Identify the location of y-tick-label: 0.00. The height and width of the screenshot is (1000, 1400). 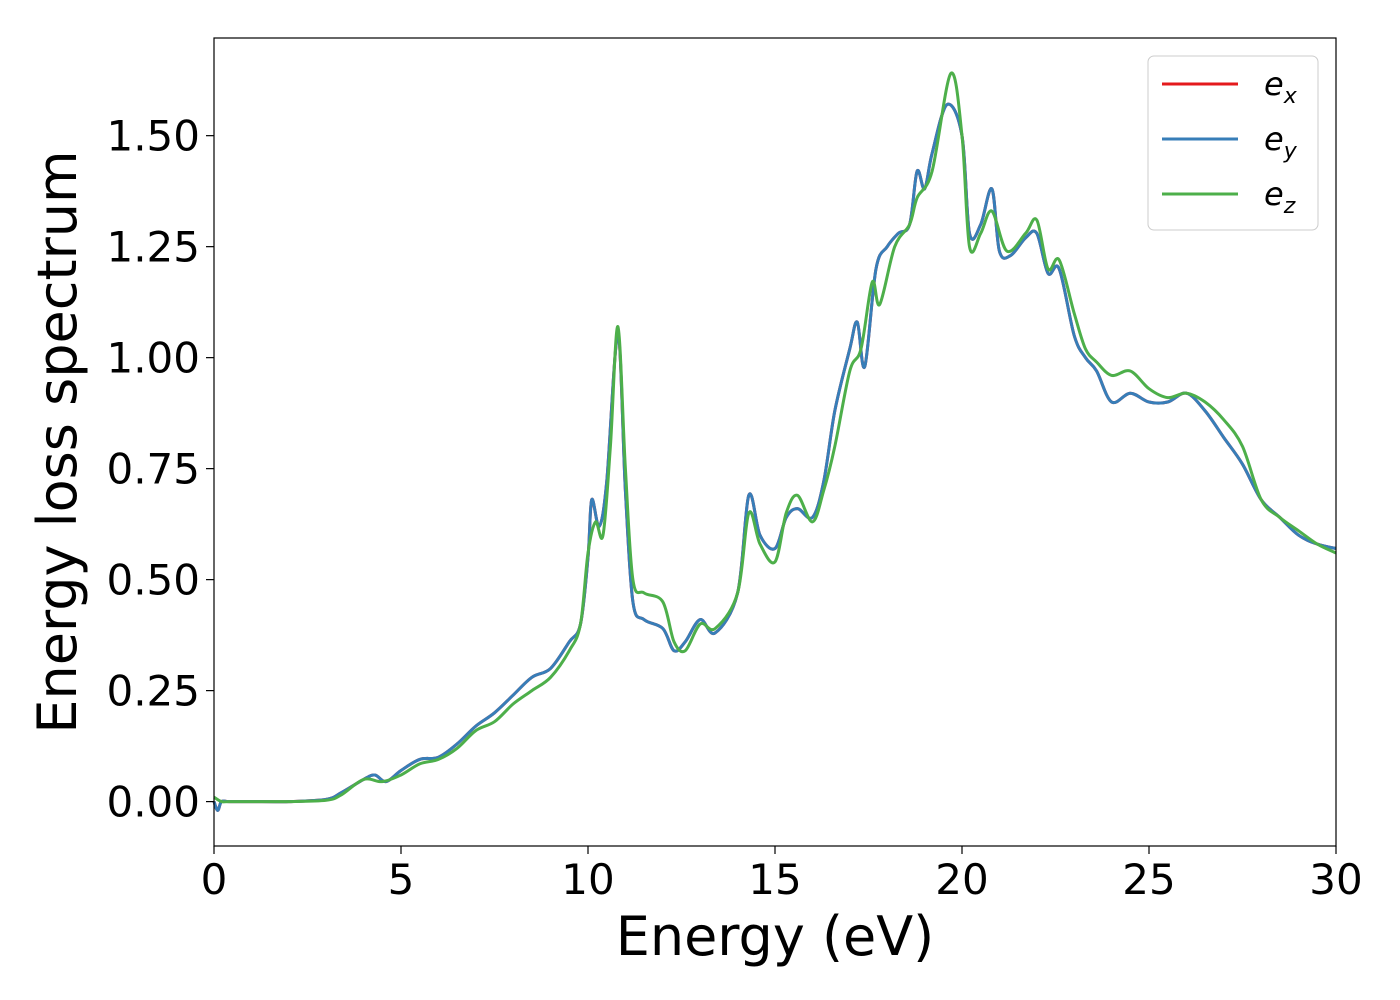
(153, 802).